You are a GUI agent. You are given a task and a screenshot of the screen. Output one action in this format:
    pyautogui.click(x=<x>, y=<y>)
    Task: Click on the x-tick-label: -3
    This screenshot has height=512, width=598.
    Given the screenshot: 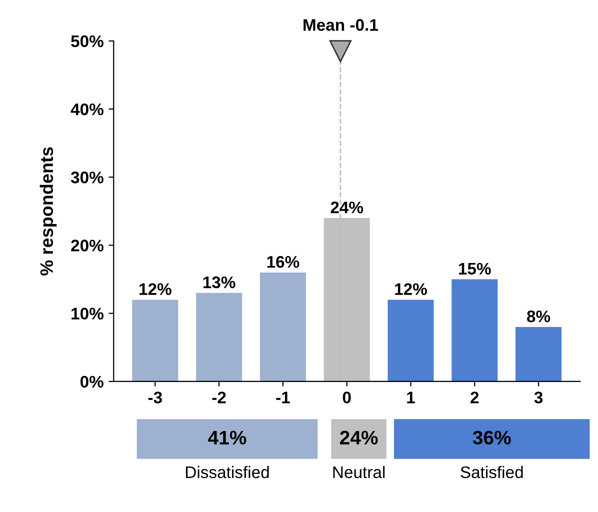 What is the action you would take?
    pyautogui.click(x=155, y=398)
    